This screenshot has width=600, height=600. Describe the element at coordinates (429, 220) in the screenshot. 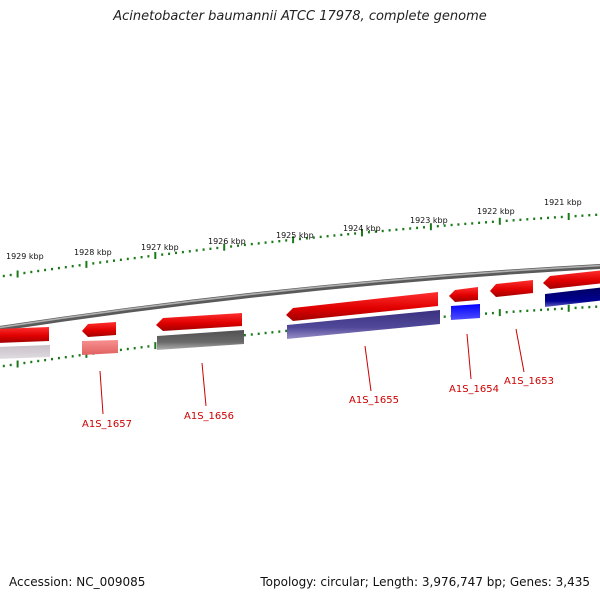

I see `kbp-label: 1923 kbp` at that location.